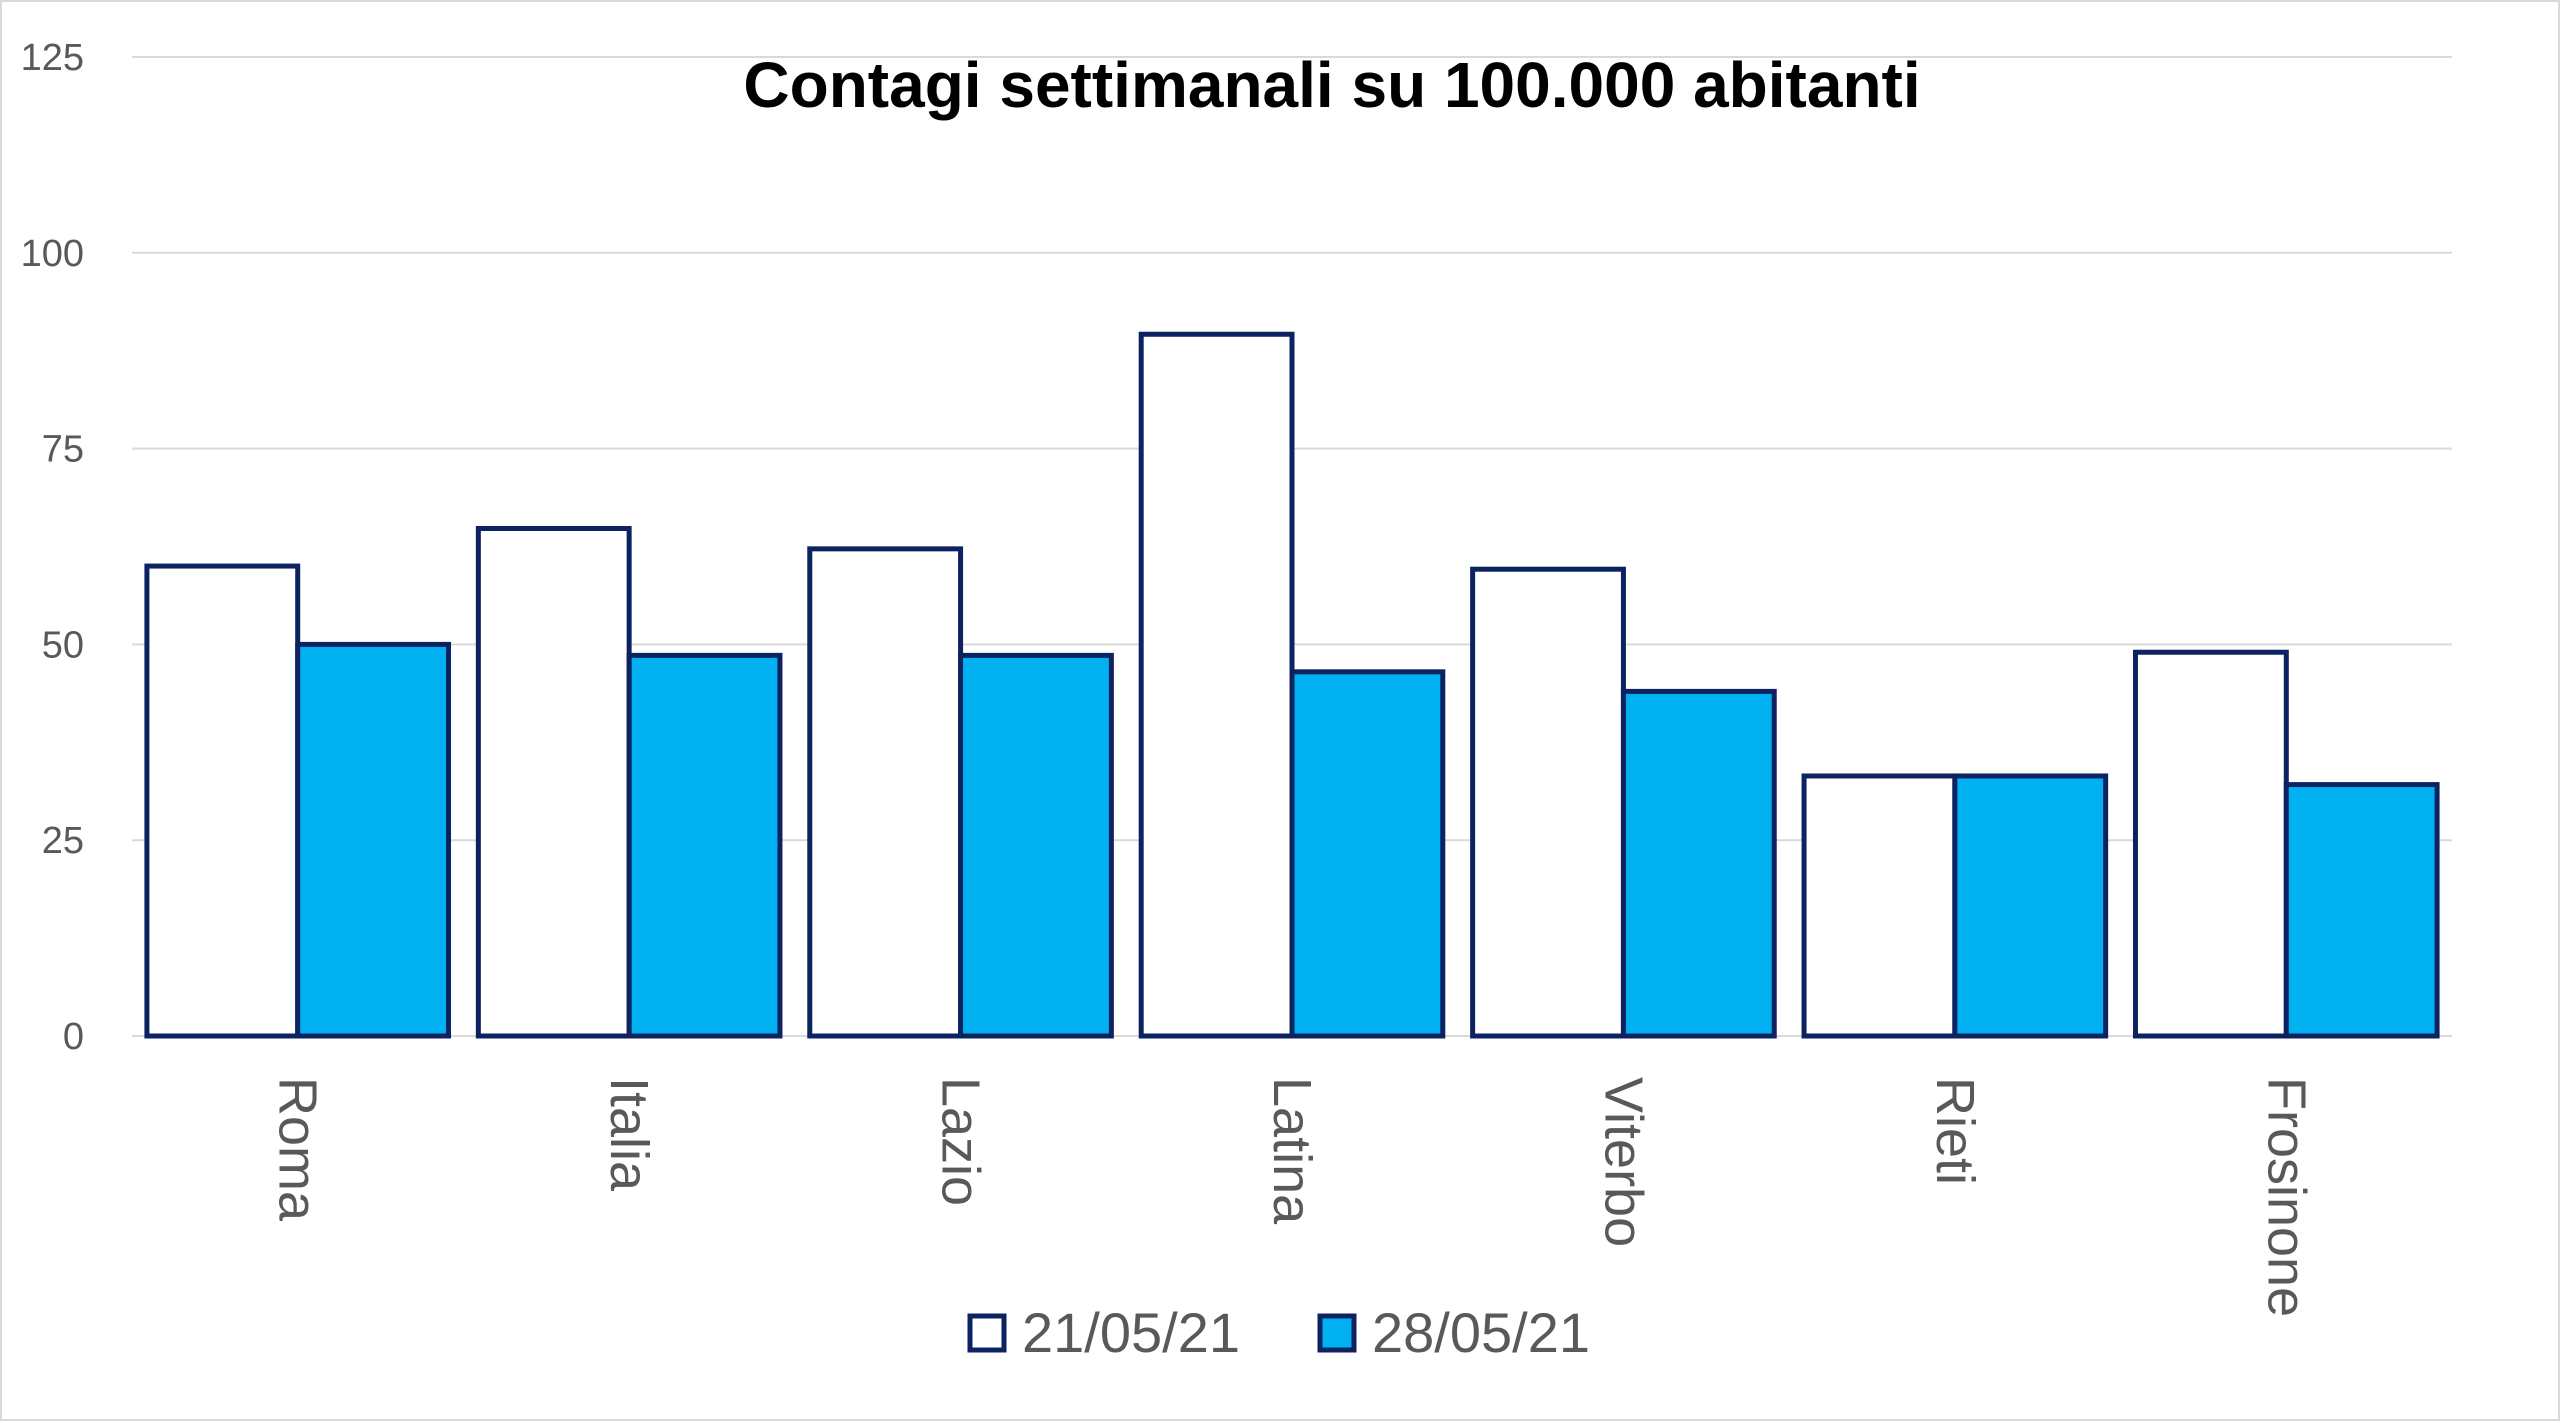 The width and height of the screenshot is (2560, 1423). What do you see at coordinates (1131, 1332) in the screenshot?
I see `legend-label-series-1: 21/05/21` at bounding box center [1131, 1332].